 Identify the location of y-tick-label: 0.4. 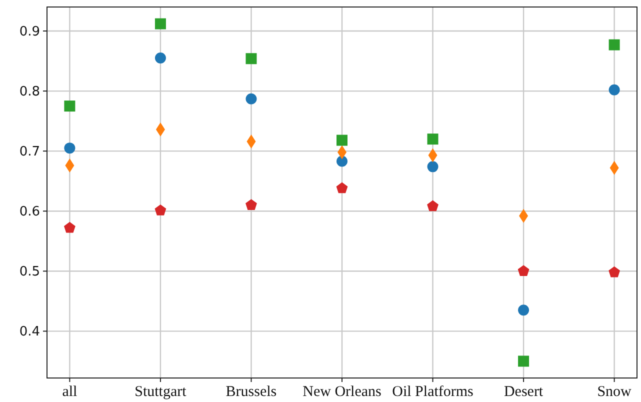
(29, 332).